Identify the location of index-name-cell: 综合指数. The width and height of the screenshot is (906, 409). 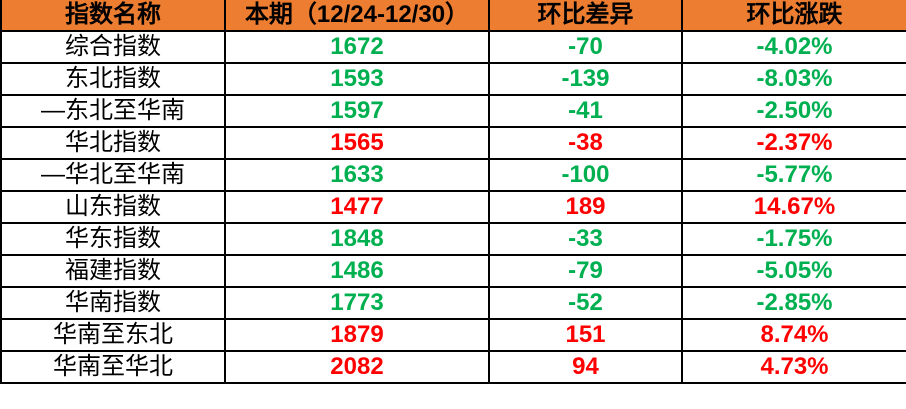
(113, 47).